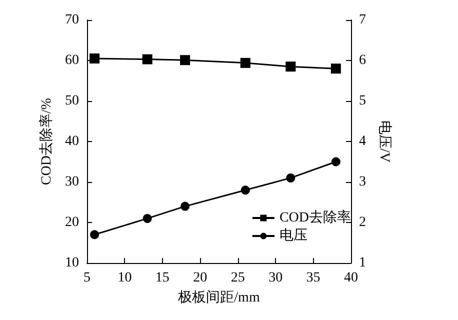 The height and width of the screenshot is (320, 458). Describe the element at coordinates (125, 278) in the screenshot. I see `x-tick-label: 10` at that location.